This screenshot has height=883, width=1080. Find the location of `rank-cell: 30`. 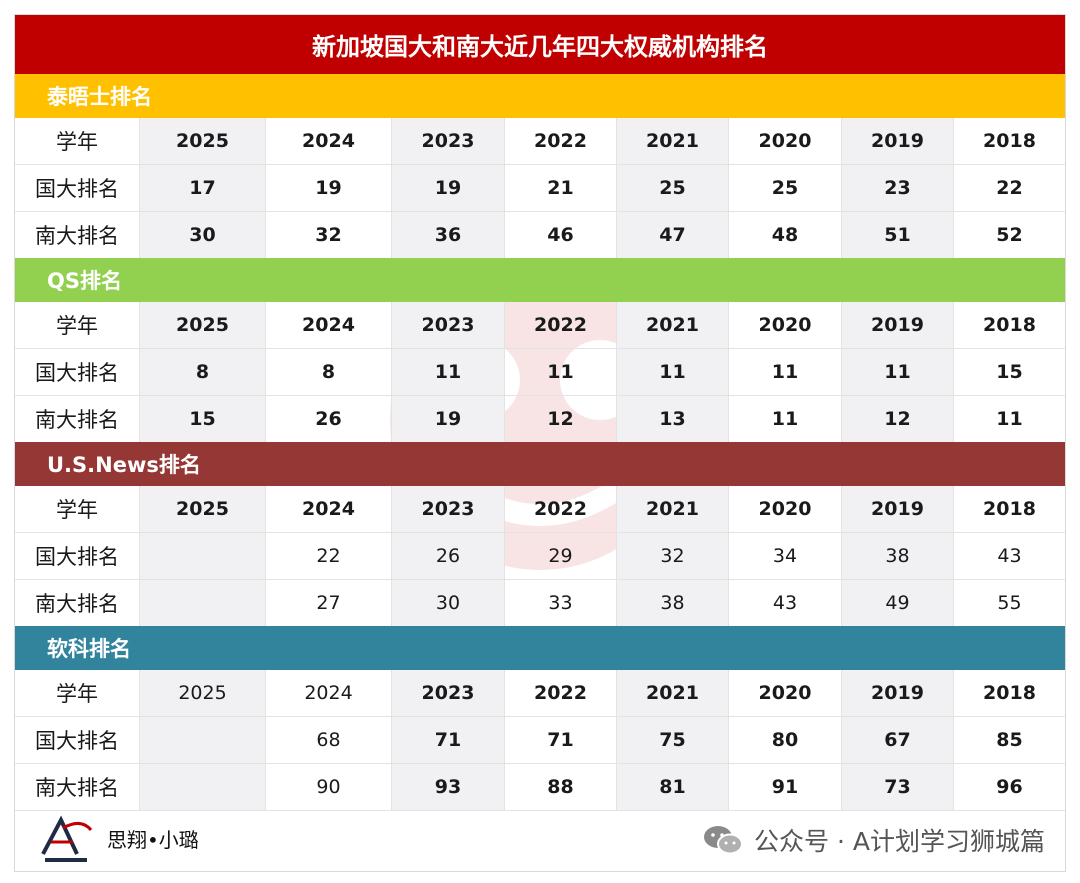

rank-cell: 30 is located at coordinates (203, 235).